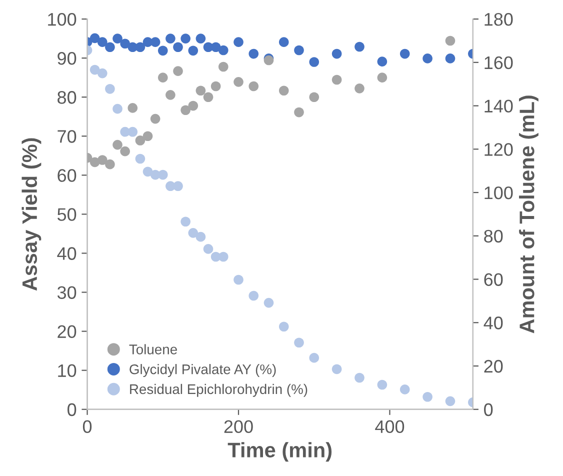 The image size is (563, 476). I want to click on legend-label: Residual Epichlorohydrin (%), so click(219, 390).